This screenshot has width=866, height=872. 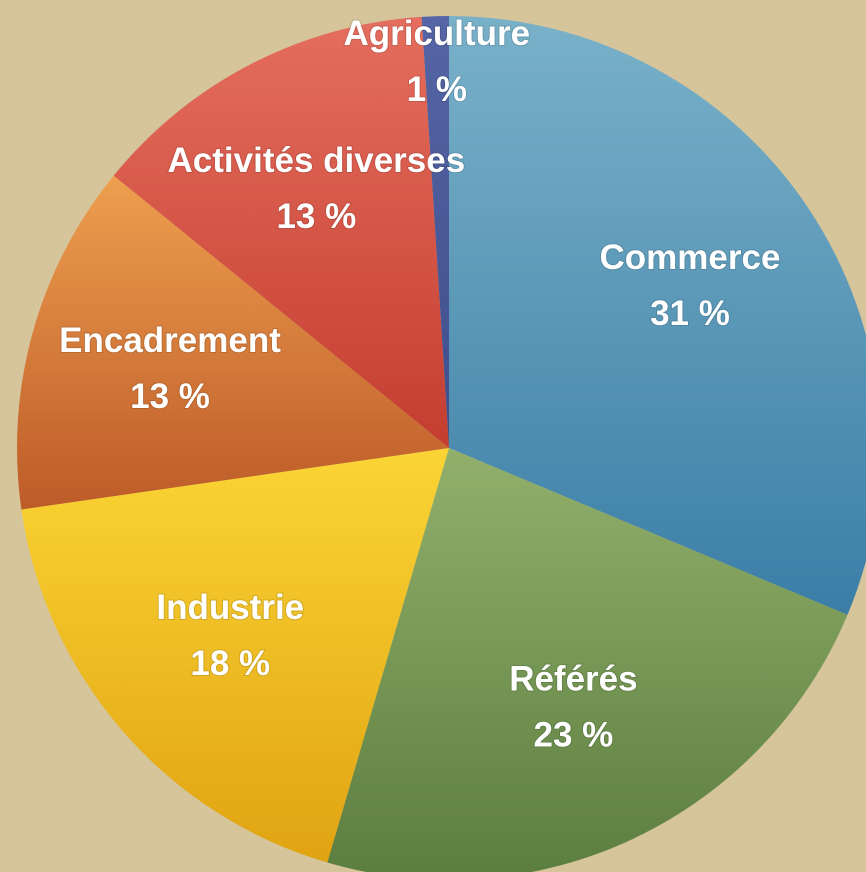 What do you see at coordinates (690, 257) in the screenshot?
I see `slice-label: Commerce` at bounding box center [690, 257].